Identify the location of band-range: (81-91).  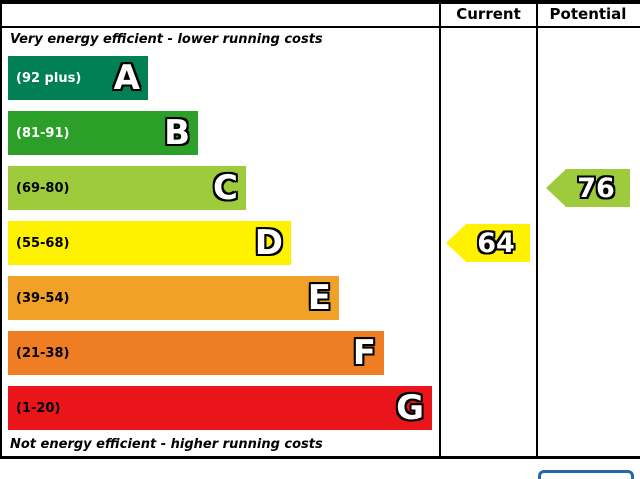
(43, 133).